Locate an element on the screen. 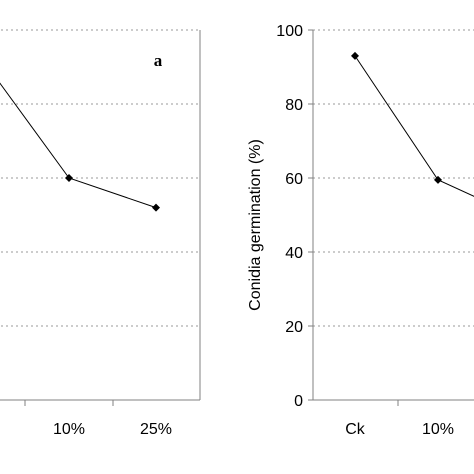 This screenshot has width=474, height=474. panel-2-y-tick-label: 60 is located at coordinates (294, 179).